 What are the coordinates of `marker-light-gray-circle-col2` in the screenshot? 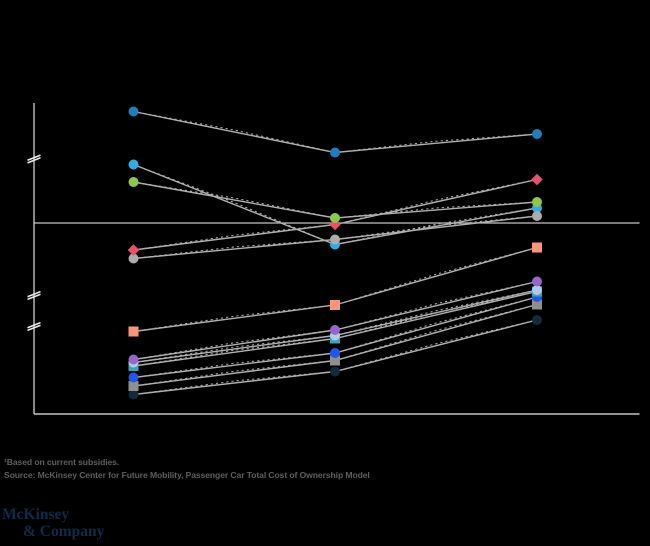 It's located at (335, 239).